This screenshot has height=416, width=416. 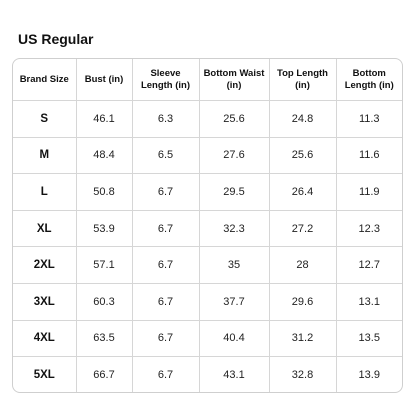 What do you see at coordinates (369, 192) in the screenshot?
I see `value-cell: 11.9` at bounding box center [369, 192].